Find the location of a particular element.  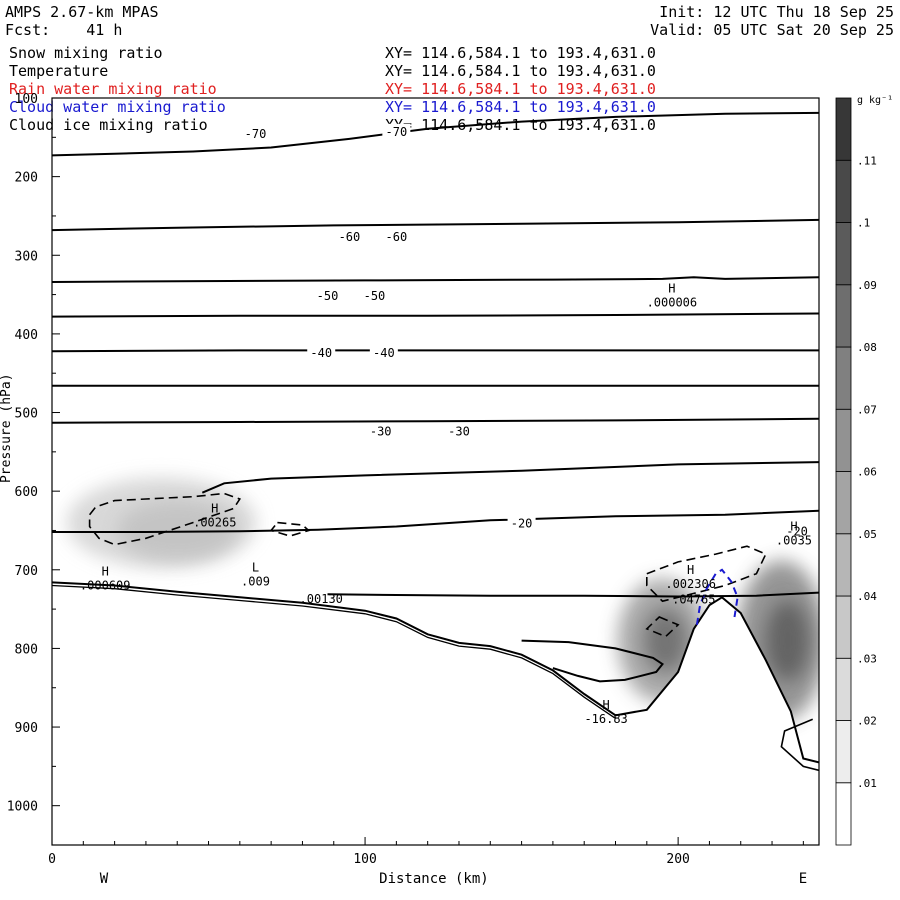

init-value: 12 UTC Thu 18 Sep 25 is located at coordinates (803, 12).